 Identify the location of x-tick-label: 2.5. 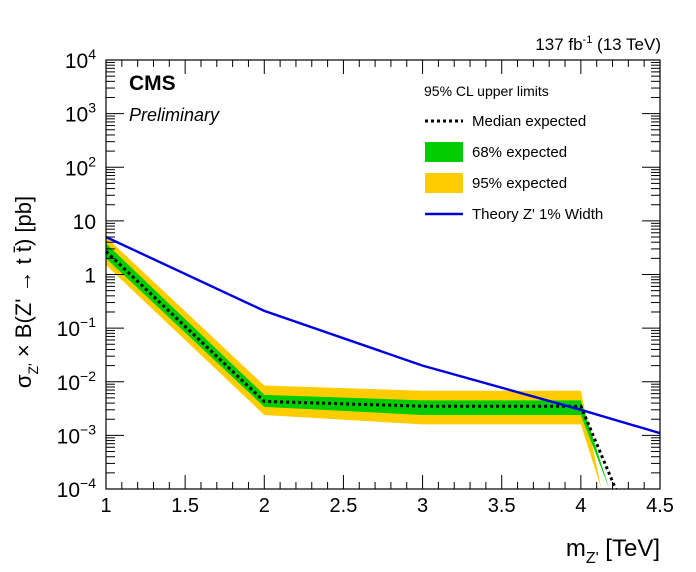
(344, 506).